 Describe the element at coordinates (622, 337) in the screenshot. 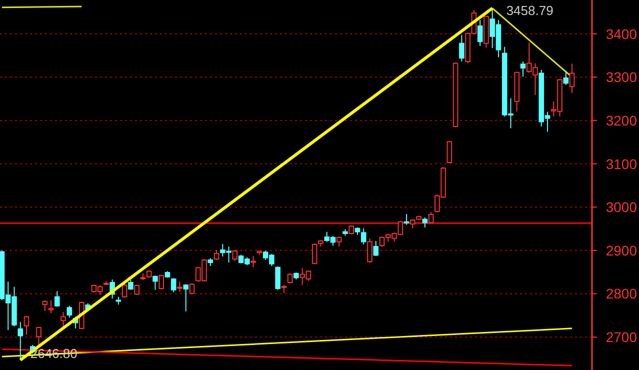

I see `y-tick-label: 2700` at that location.